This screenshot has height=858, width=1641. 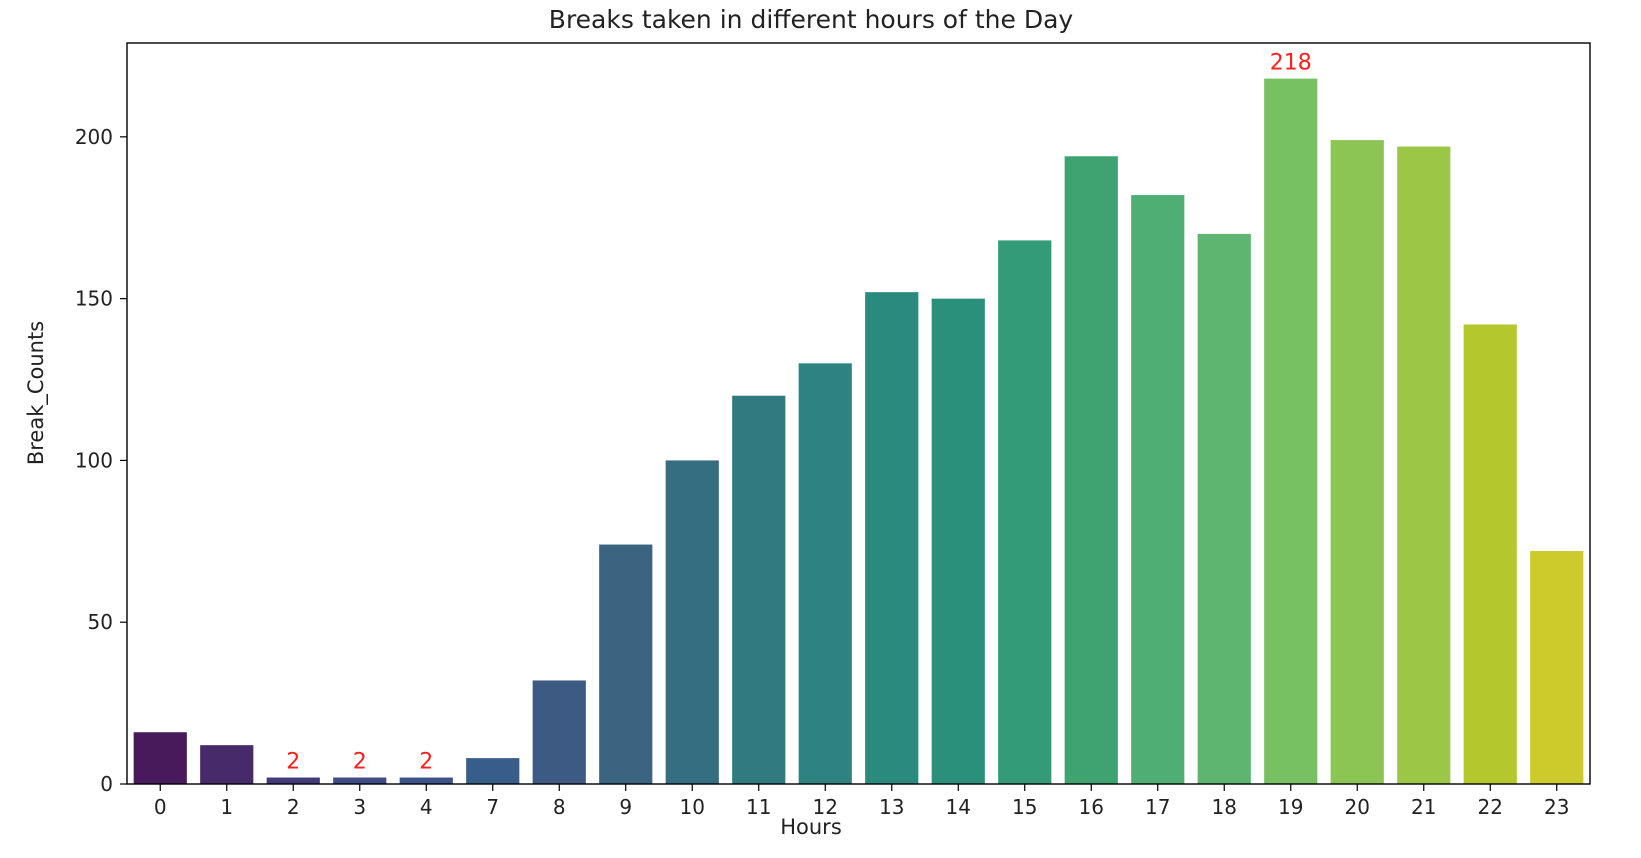 What do you see at coordinates (36, 393) in the screenshot?
I see `y-axis-label: Break_Counts` at bounding box center [36, 393].